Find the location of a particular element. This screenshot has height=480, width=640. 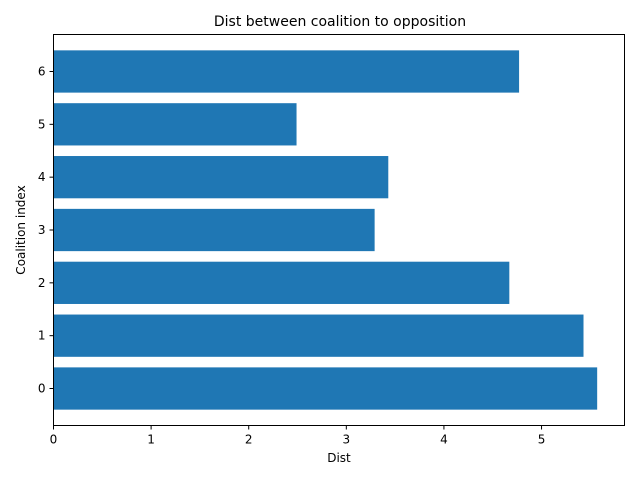

x-tick-label: 3 is located at coordinates (347, 440).